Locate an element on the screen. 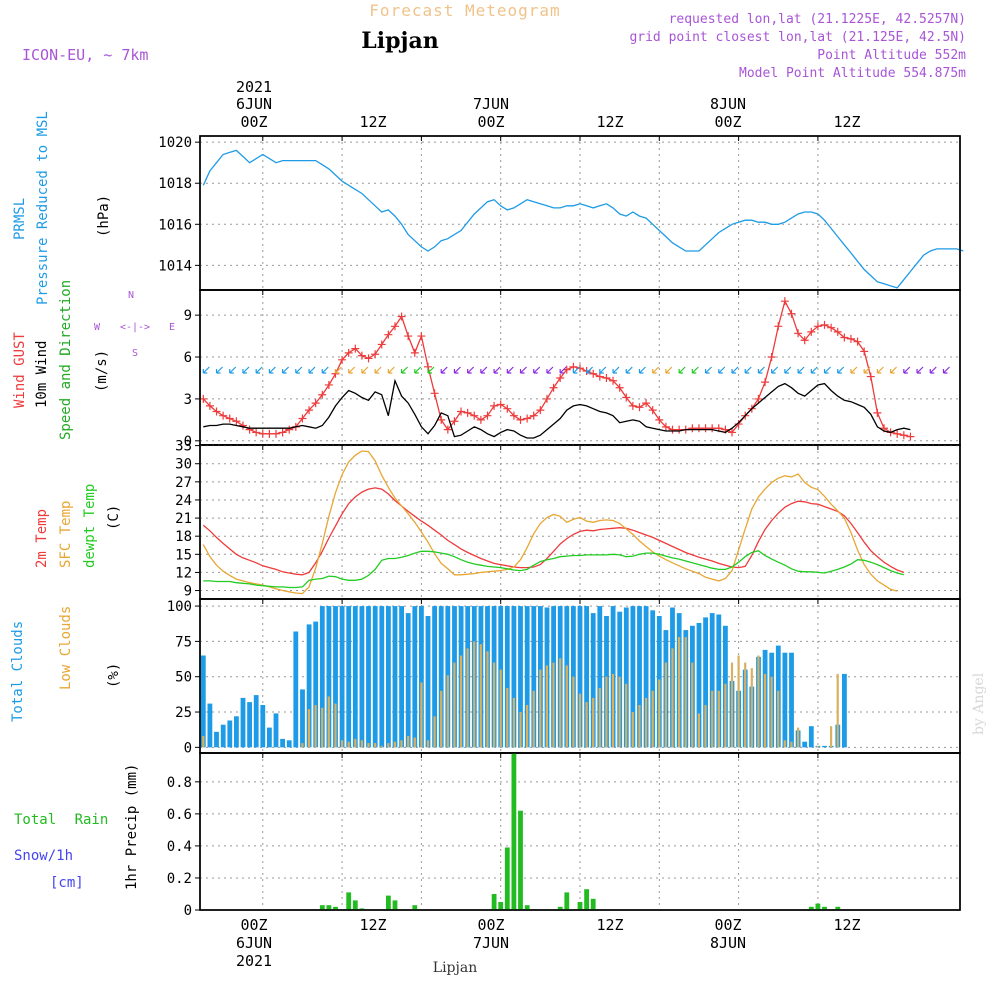  prmsl-unit: (hPa) is located at coordinates (104, 216).